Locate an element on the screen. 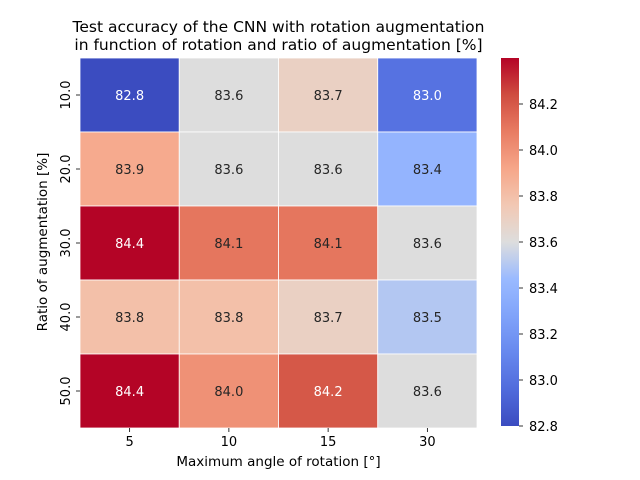 Image resolution: width=640 pixels, height=480 pixels. colorbar-tick-label: 84.0 is located at coordinates (543, 151).